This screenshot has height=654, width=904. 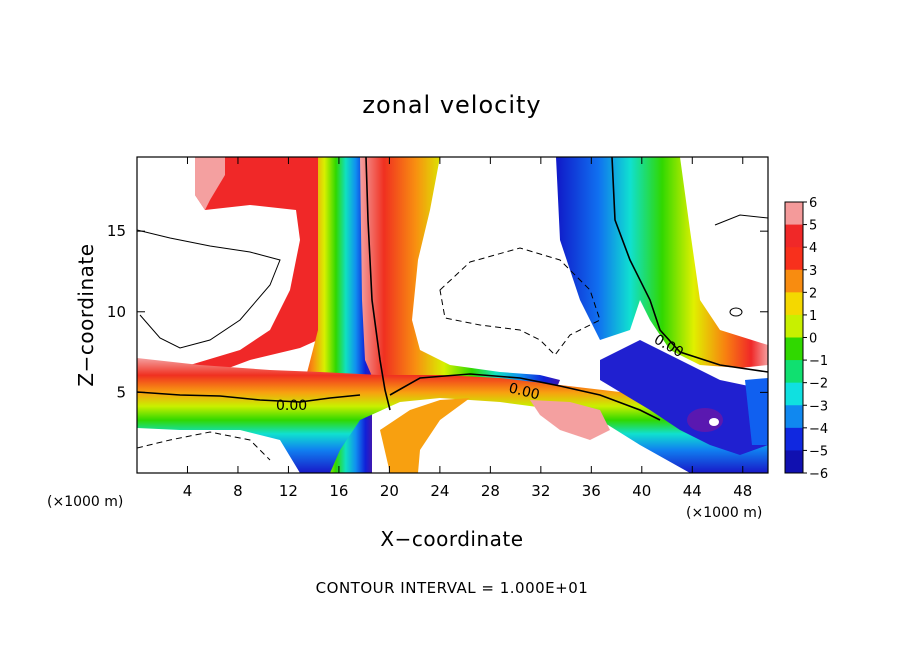 What do you see at coordinates (378, 284) in the screenshot?
I see `contour-zero-column` at bounding box center [378, 284].